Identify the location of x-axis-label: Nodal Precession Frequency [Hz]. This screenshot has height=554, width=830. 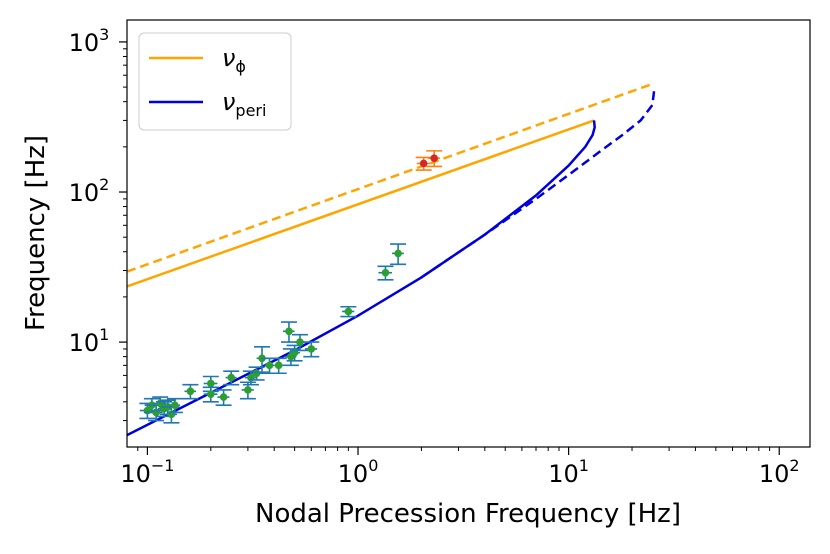
(468, 514).